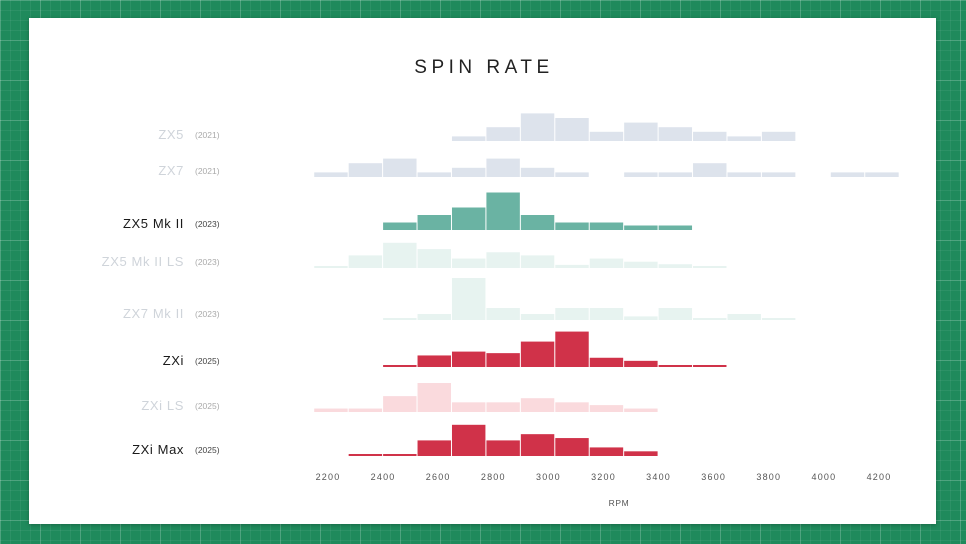 The image size is (966, 544). Describe the element at coordinates (395, 440) in the screenshot. I see `series-row-7: ZXi Max (2025)` at that location.